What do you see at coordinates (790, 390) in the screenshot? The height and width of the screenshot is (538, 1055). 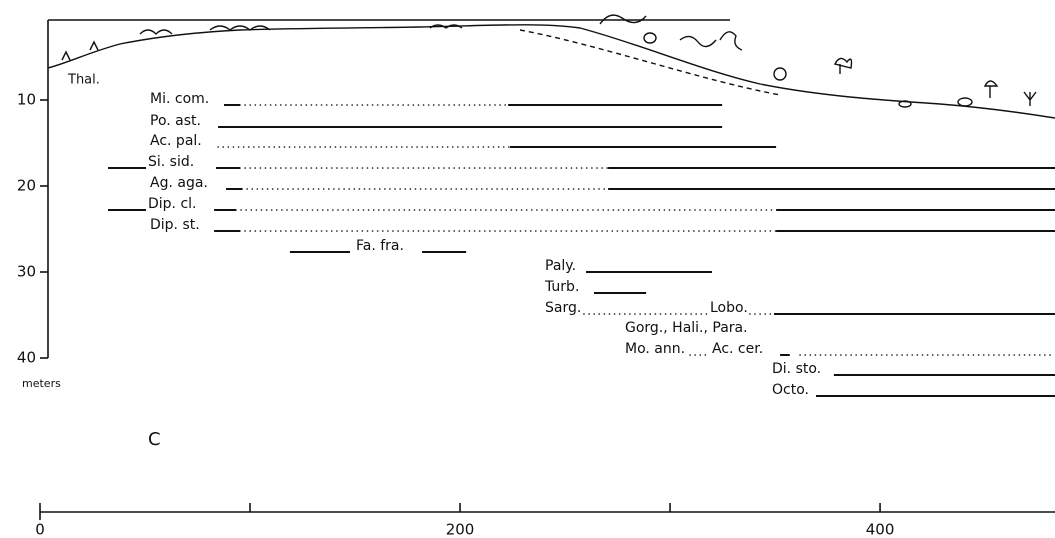 I see `species-label: Octo.` at bounding box center [790, 390].